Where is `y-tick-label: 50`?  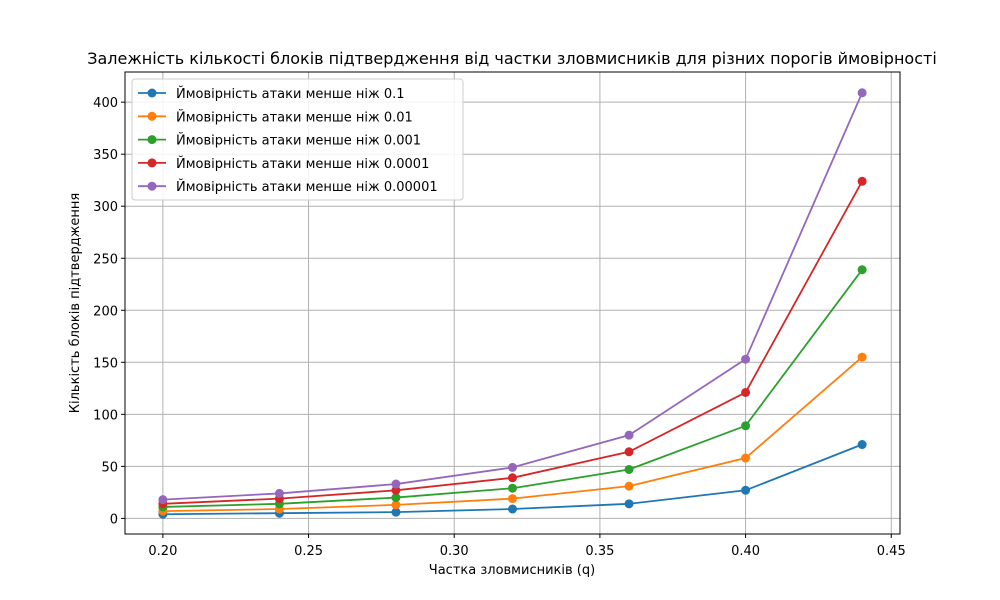
y-tick-label: 50 is located at coordinates (109, 467).